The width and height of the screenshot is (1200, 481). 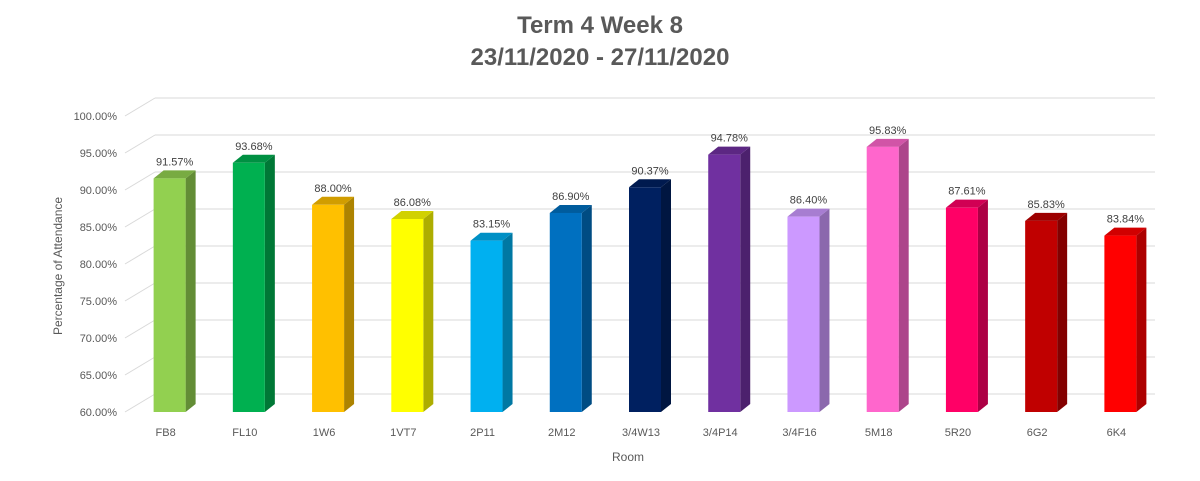 What do you see at coordinates (799, 433) in the screenshot?
I see `x-tick-label: 3/4F16` at bounding box center [799, 433].